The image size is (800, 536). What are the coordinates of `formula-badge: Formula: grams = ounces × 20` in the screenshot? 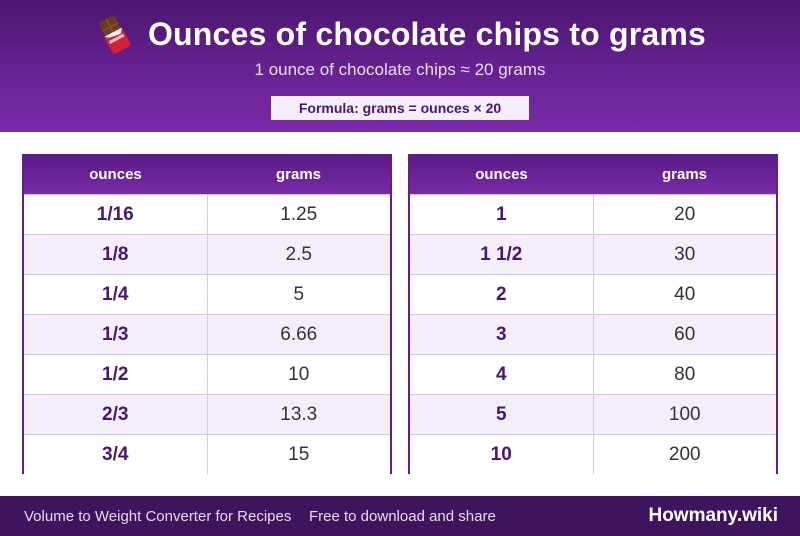 It's located at (400, 108).